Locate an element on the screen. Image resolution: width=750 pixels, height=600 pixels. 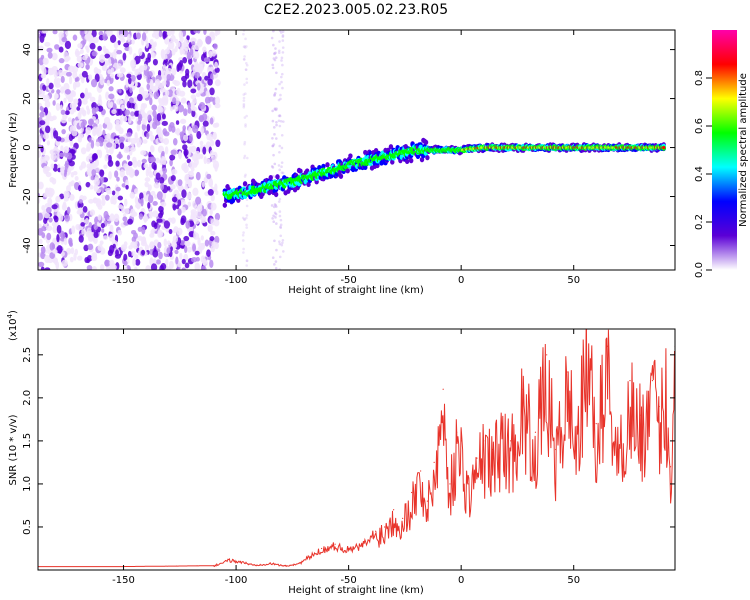
colorbar-tick-label: 0.4 is located at coordinates (699, 174).